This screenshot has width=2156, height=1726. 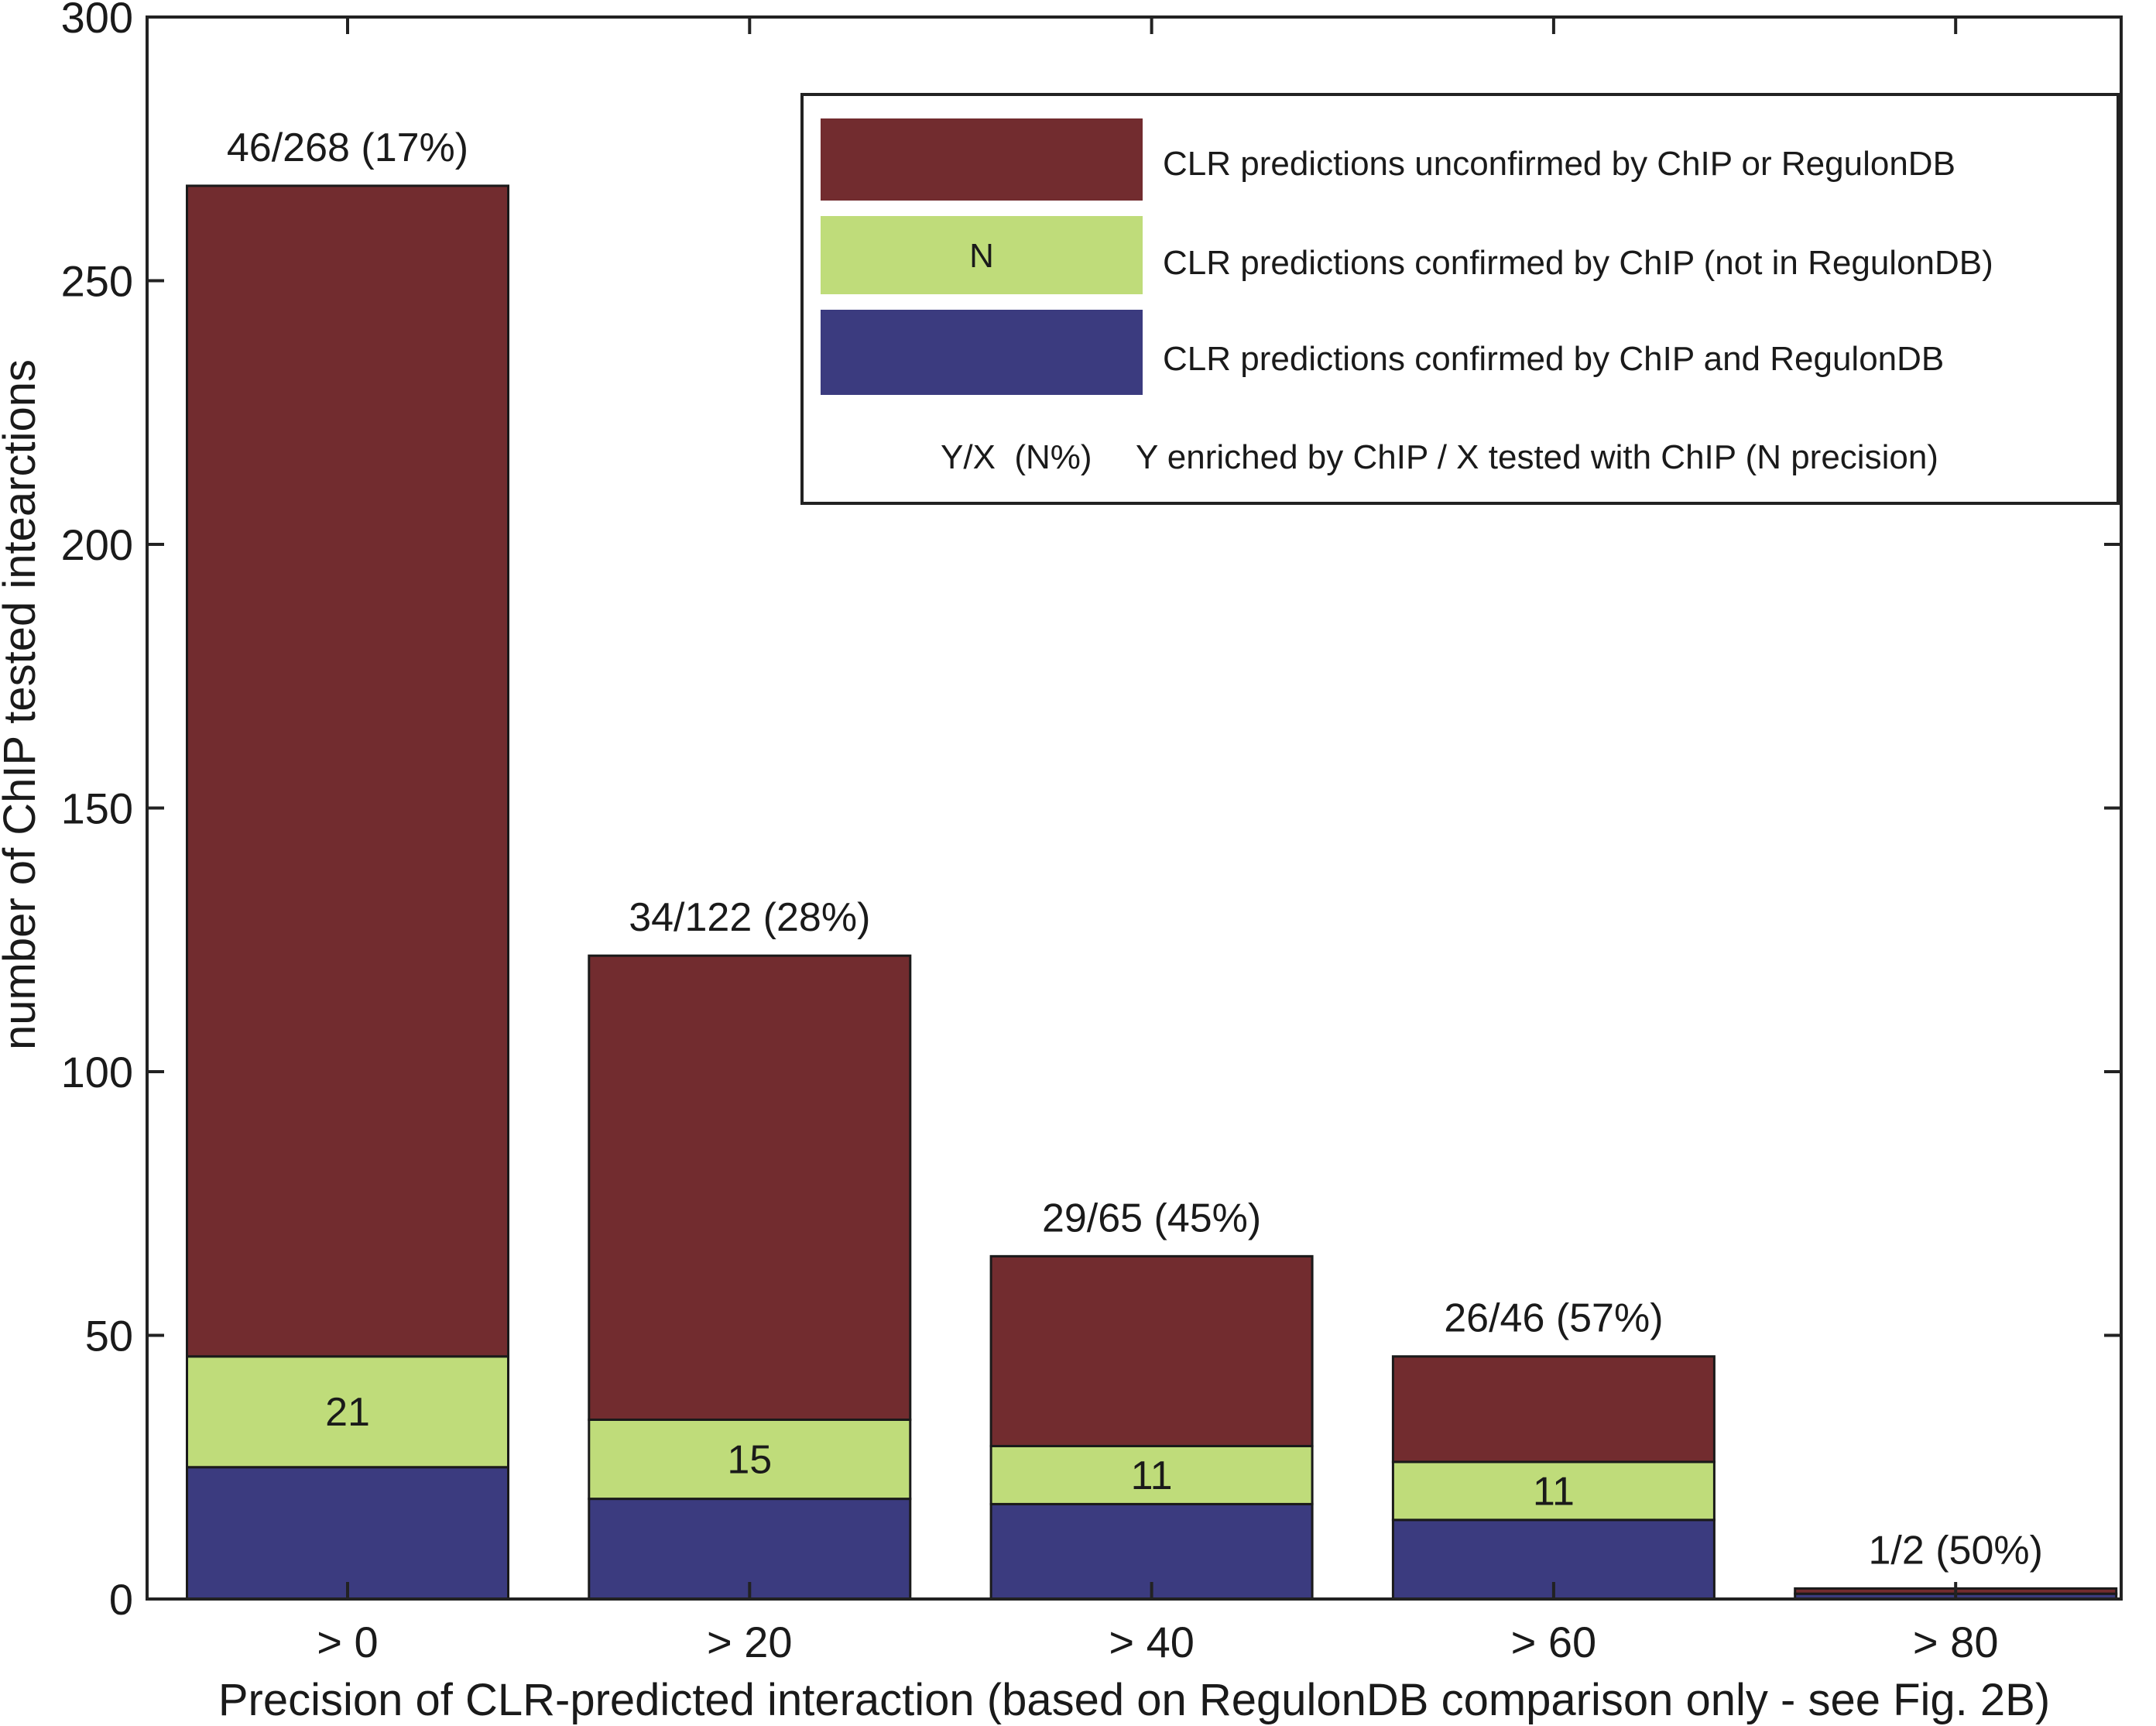 I want to click on segment-label: 21, so click(x=347, y=1412).